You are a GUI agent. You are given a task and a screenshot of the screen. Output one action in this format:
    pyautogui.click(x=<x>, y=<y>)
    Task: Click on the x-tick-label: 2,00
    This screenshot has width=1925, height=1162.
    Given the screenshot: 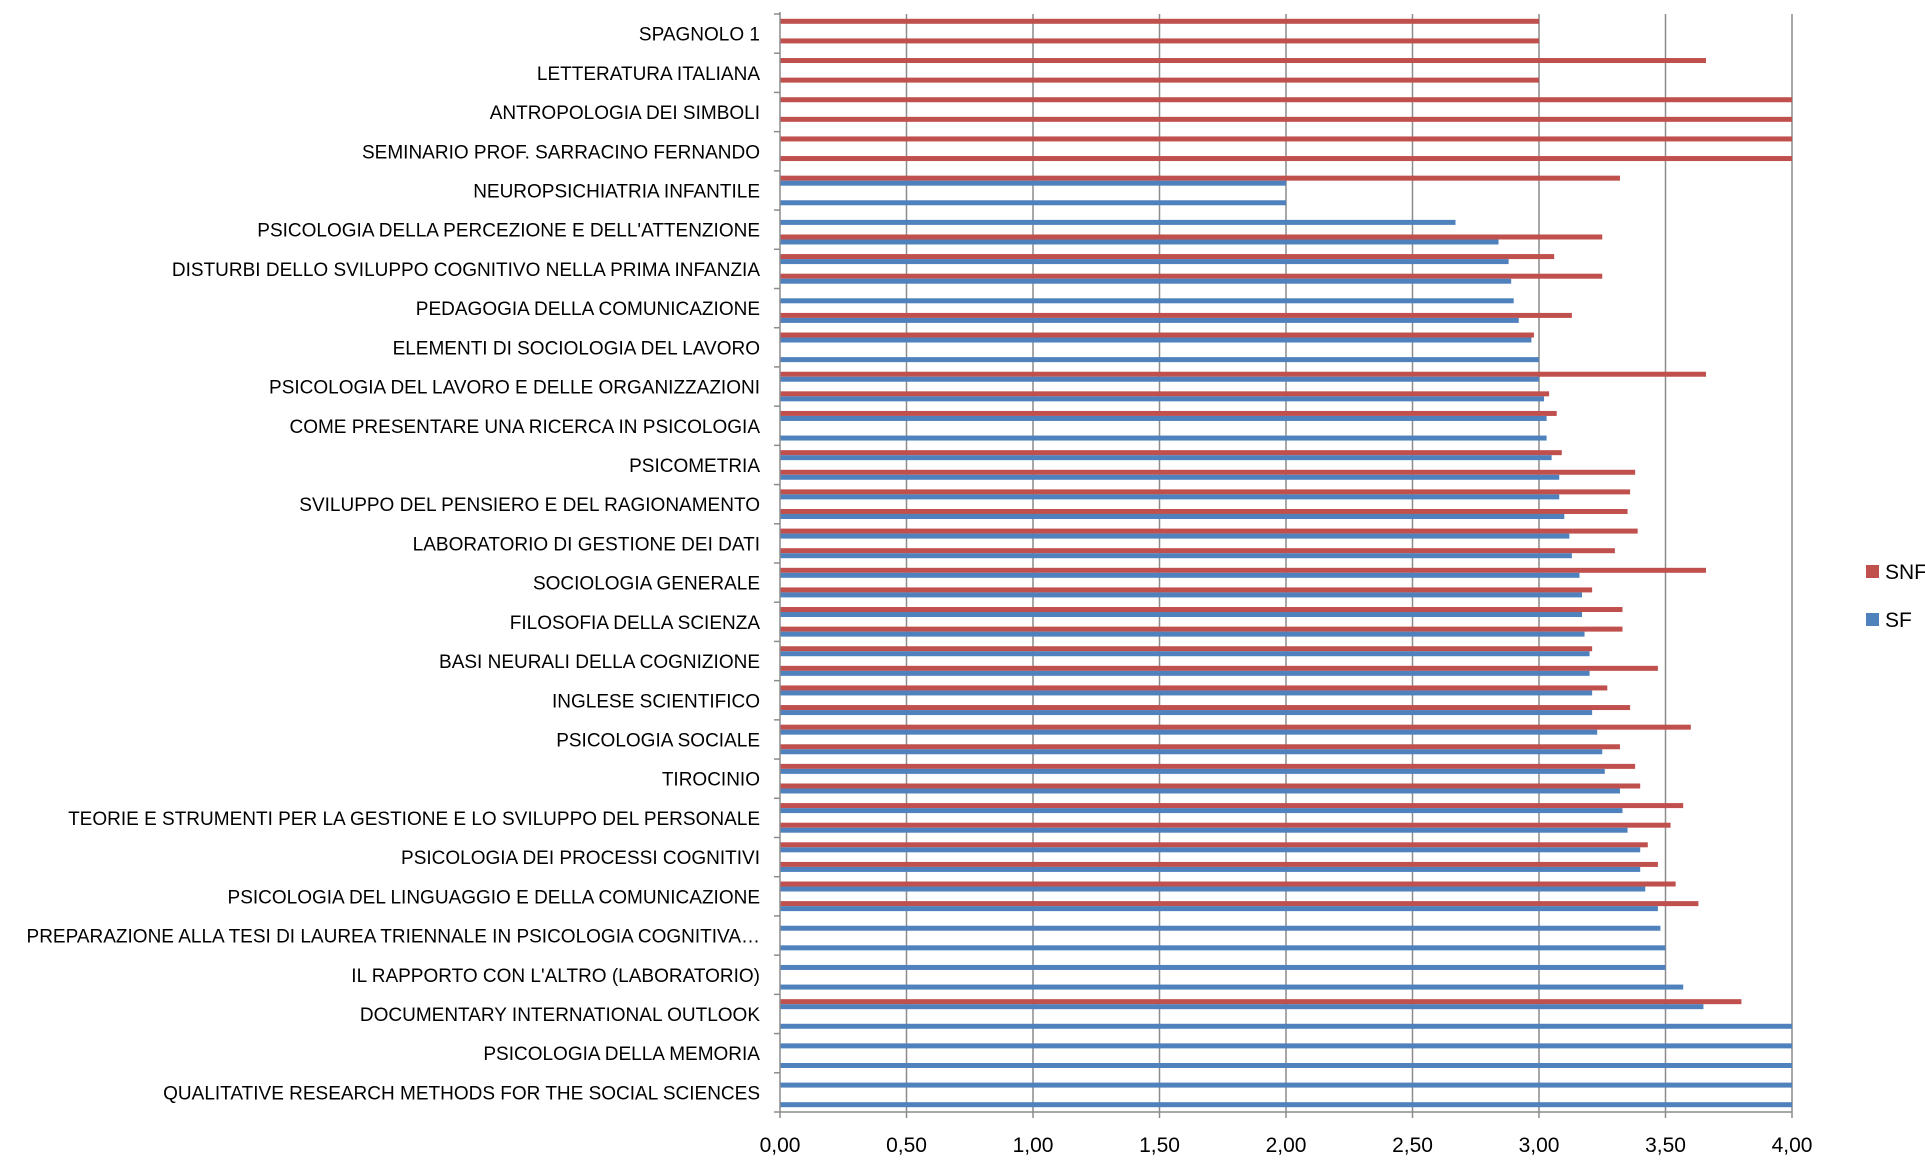 What is the action you would take?
    pyautogui.click(x=1286, y=1145)
    